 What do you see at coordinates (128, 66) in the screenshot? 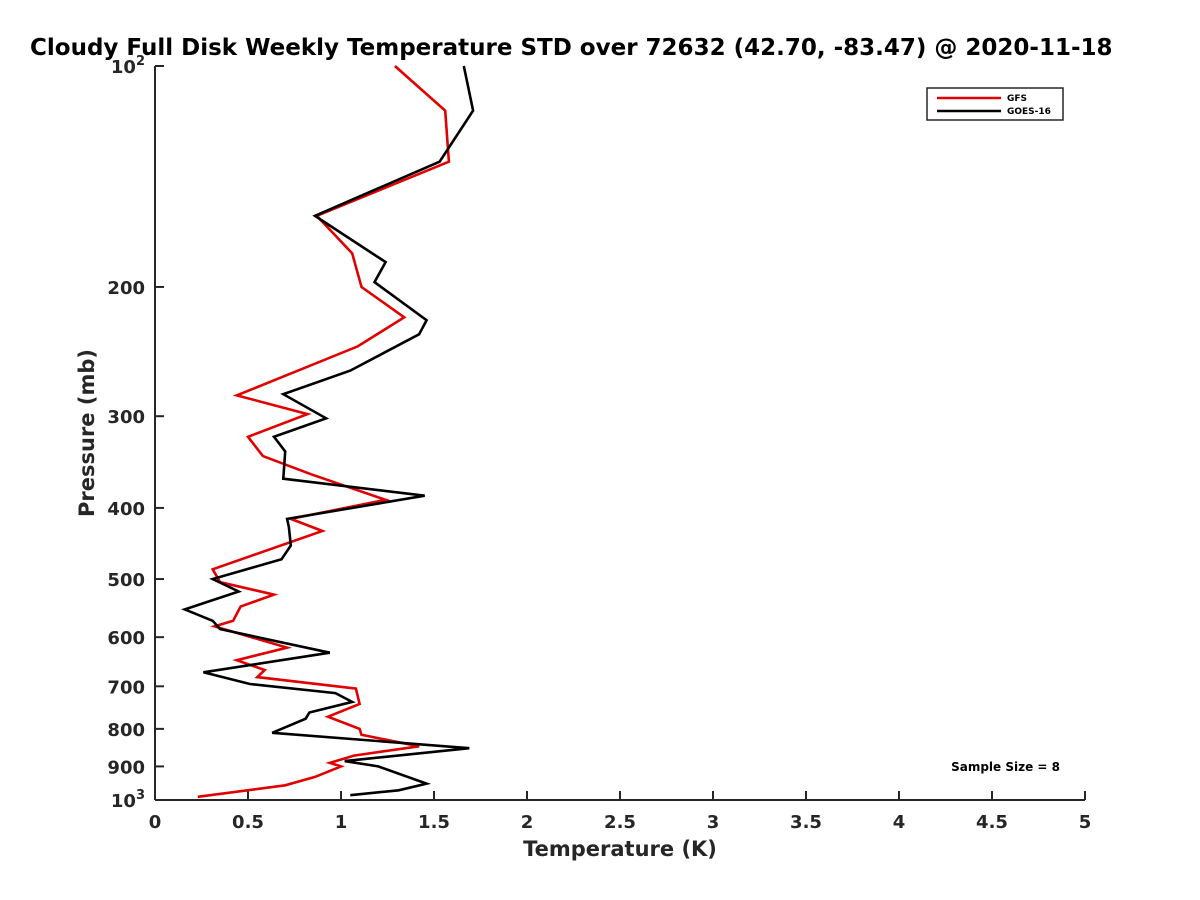
I see `y-tick-label: 10²` at bounding box center [128, 66].